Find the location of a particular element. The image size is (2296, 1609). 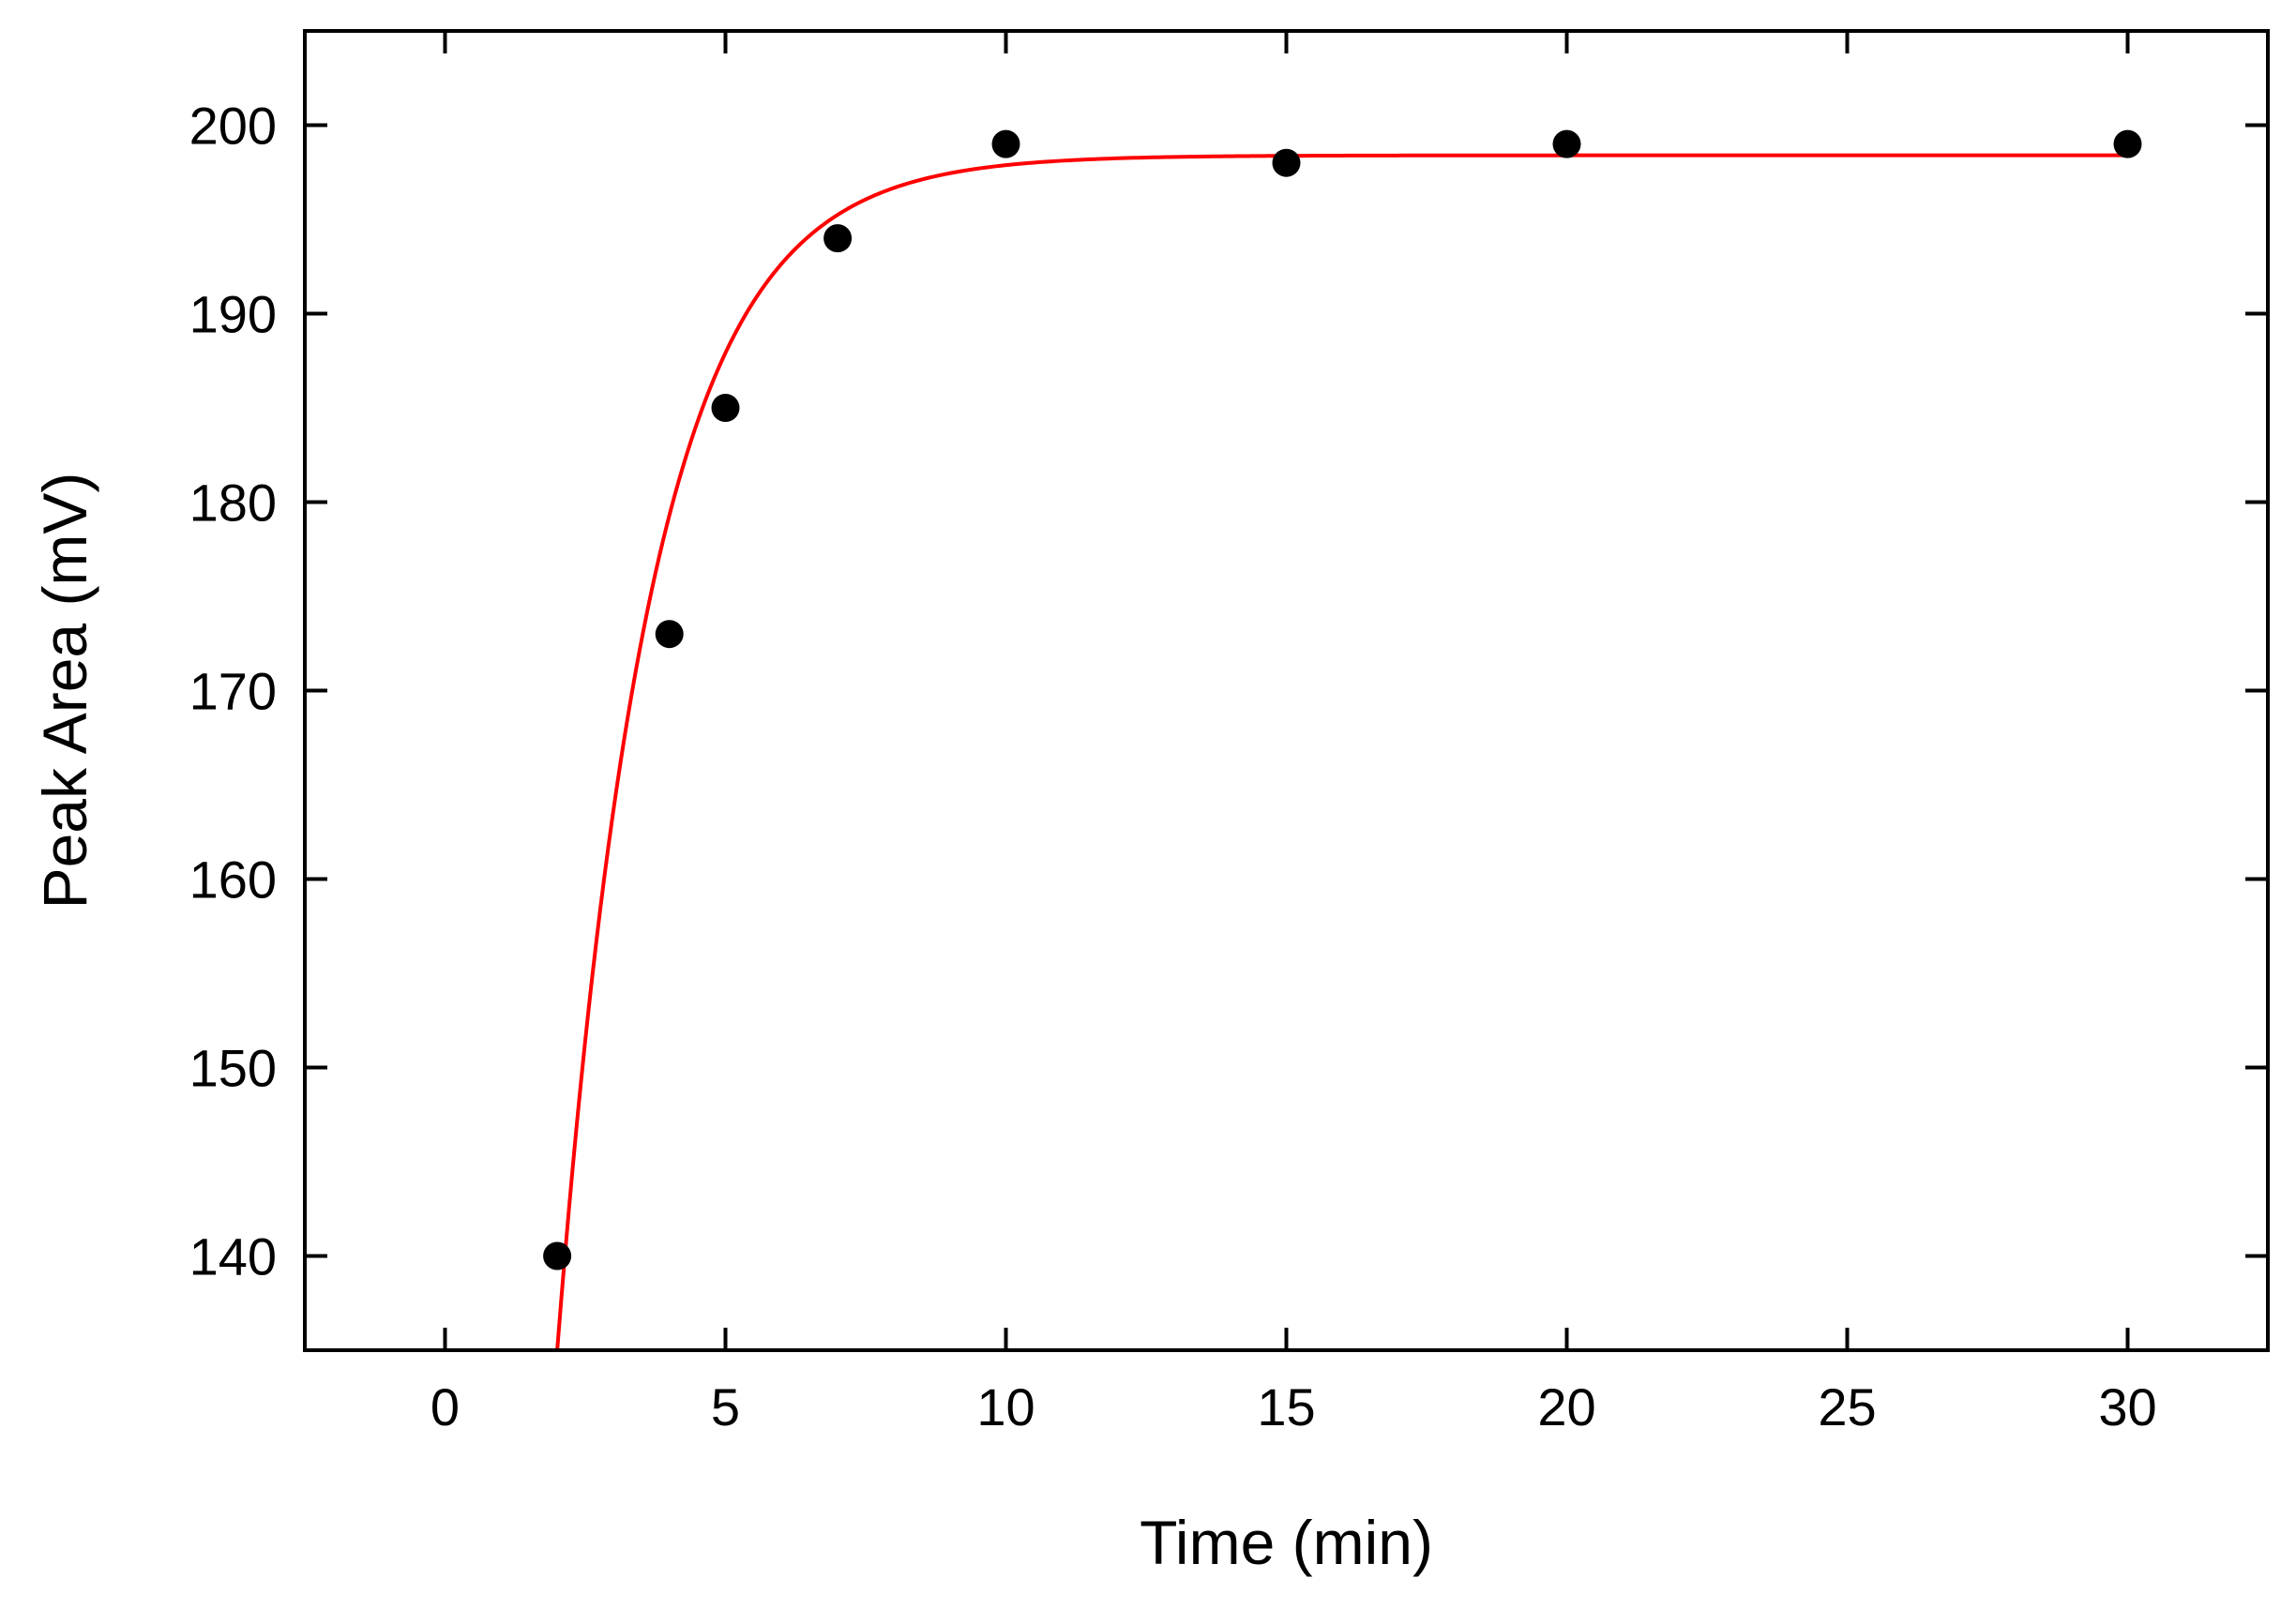

x-axis-title: Time (min) is located at coordinates (1286, 1542).